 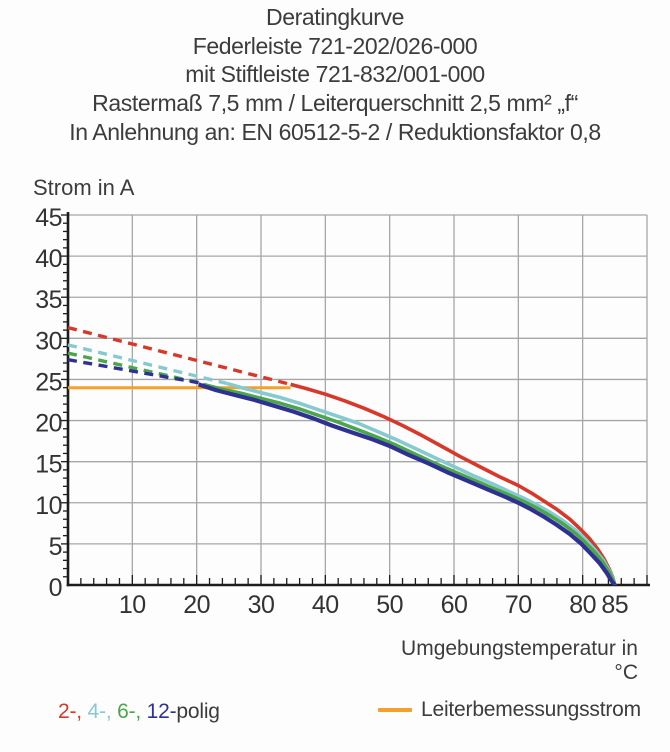 I want to click on x-tick-label-80: 80, so click(x=582, y=605).